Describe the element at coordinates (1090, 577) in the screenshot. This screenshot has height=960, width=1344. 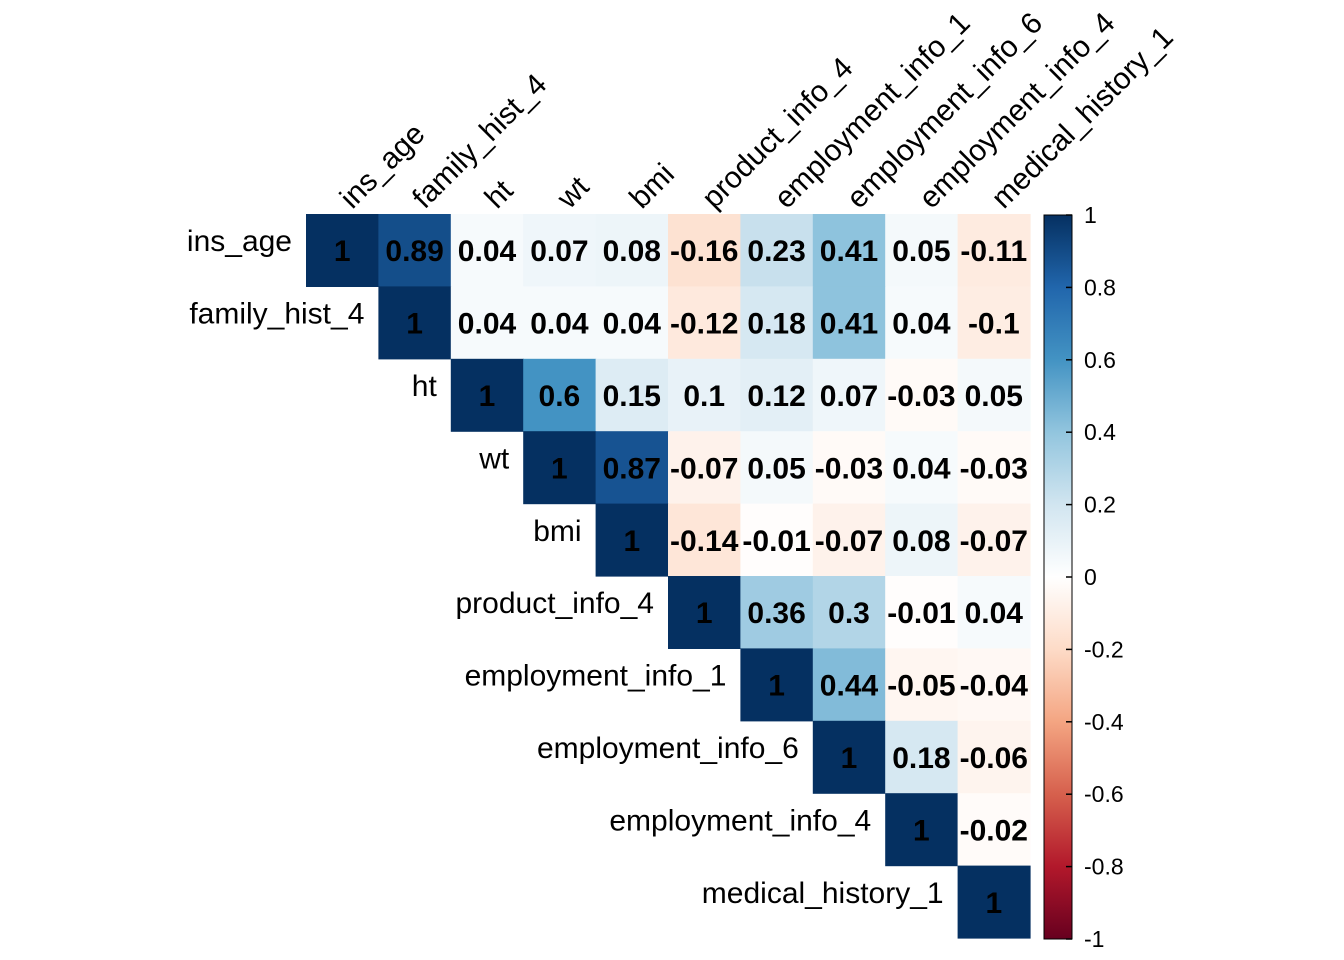
I see `legend-tick-label: 0` at that location.